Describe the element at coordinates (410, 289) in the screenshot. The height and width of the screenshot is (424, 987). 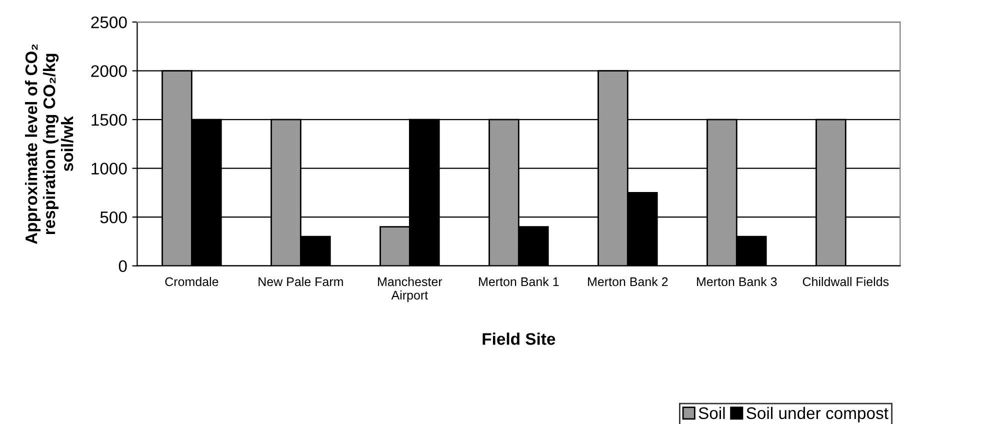
I see `x-tick-label: Manchester Airport` at that location.